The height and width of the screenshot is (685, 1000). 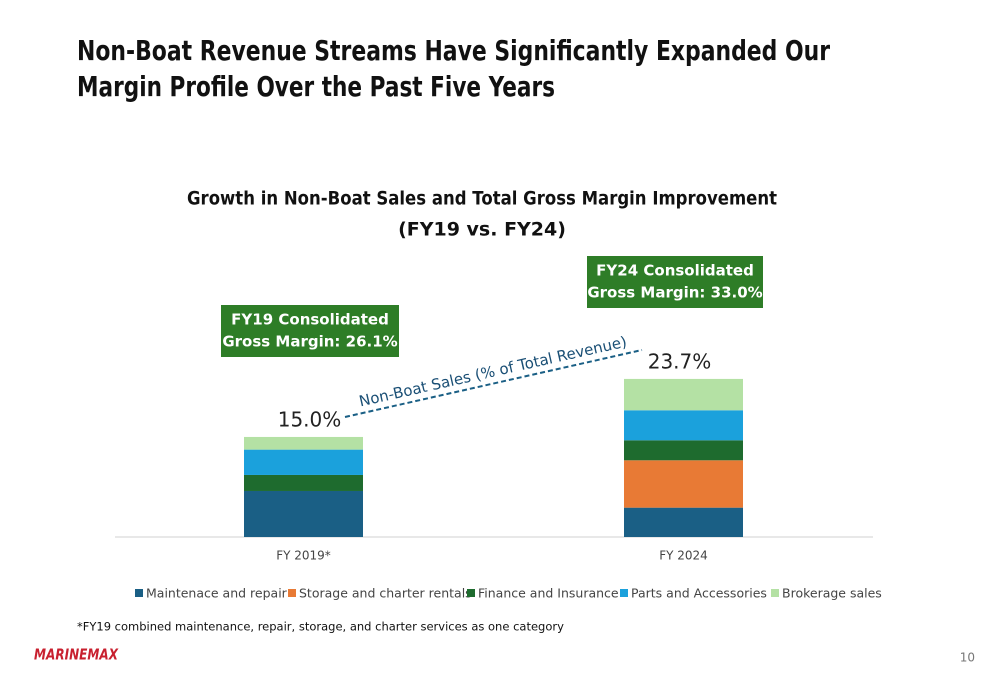 I want to click on total-label: 15.0%, so click(x=310, y=419).